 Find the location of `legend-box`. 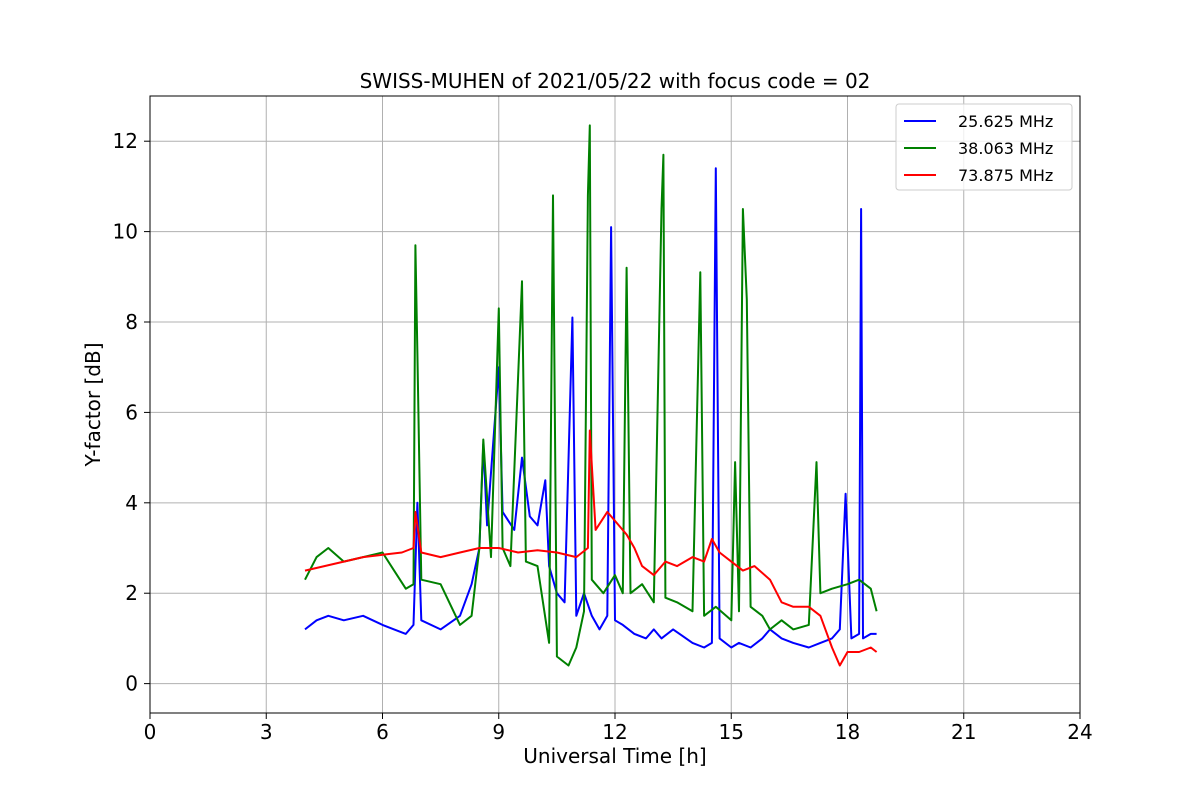

legend-box is located at coordinates (984, 147).